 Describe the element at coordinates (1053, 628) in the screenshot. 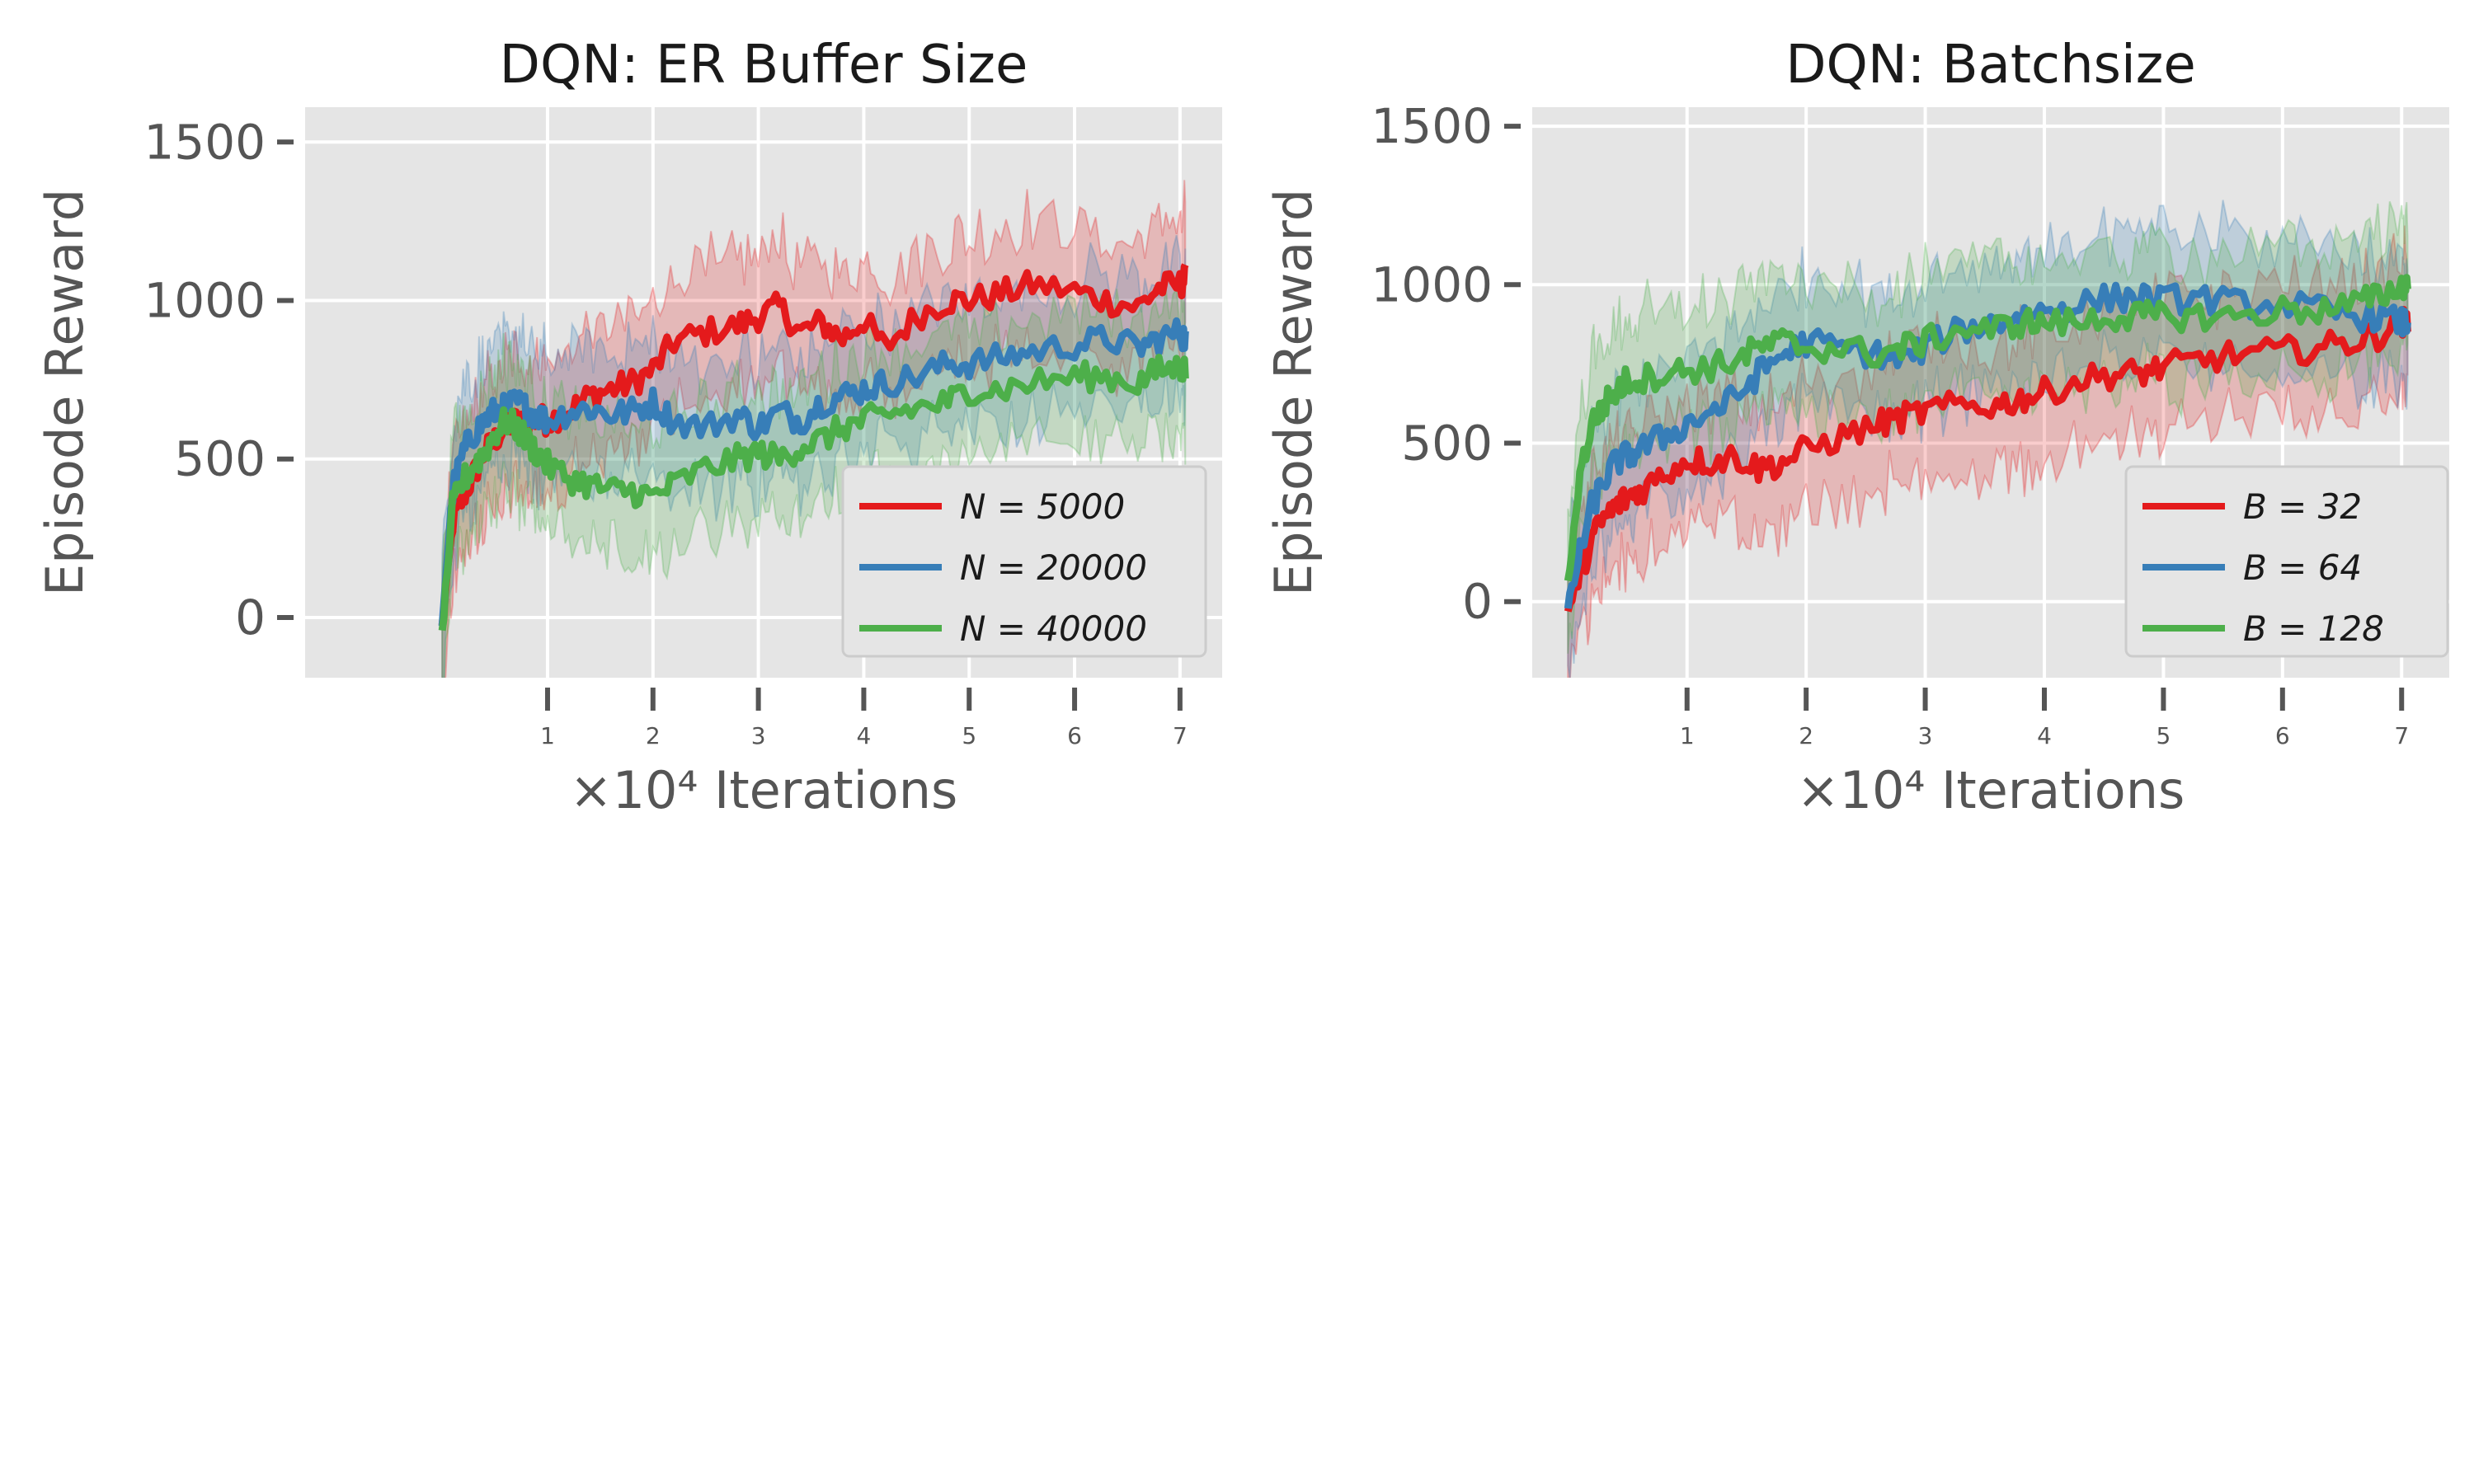

I see `legend-label: N = 40000` at that location.